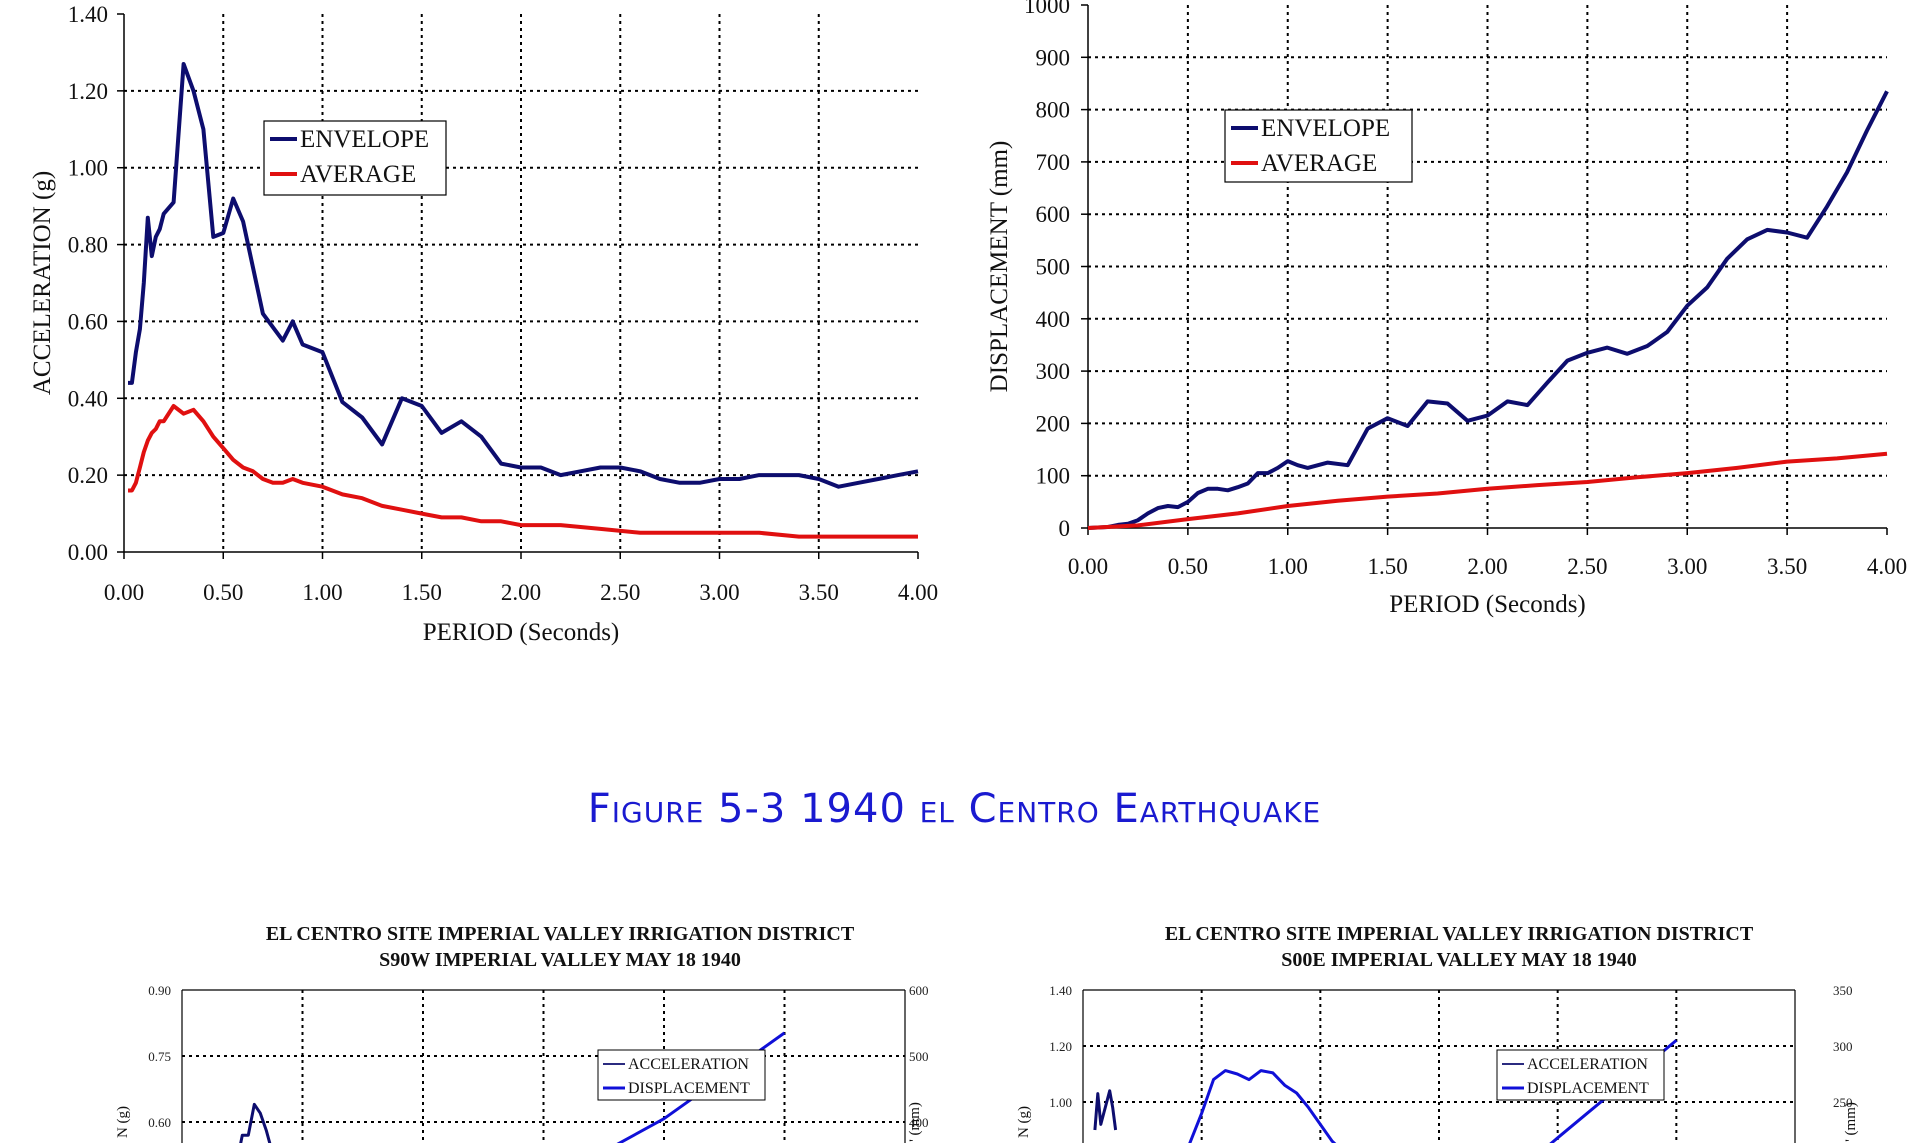 The width and height of the screenshot is (1909, 1143). I want to click on y-tick-label: 1.00, so click(88, 168).